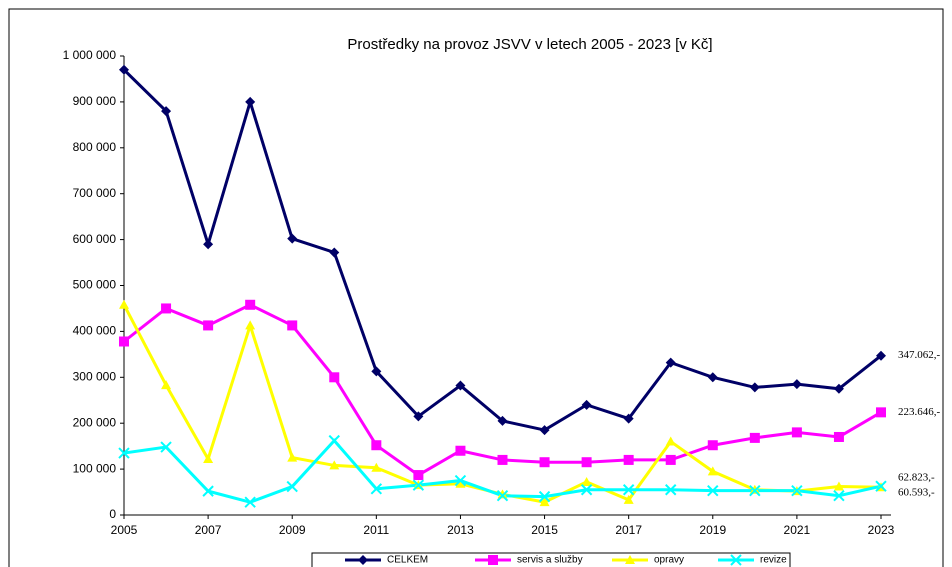 The width and height of the screenshot is (952, 567). What do you see at coordinates (95, 101) in the screenshot?
I see `y-tick-label: 900 000` at bounding box center [95, 101].